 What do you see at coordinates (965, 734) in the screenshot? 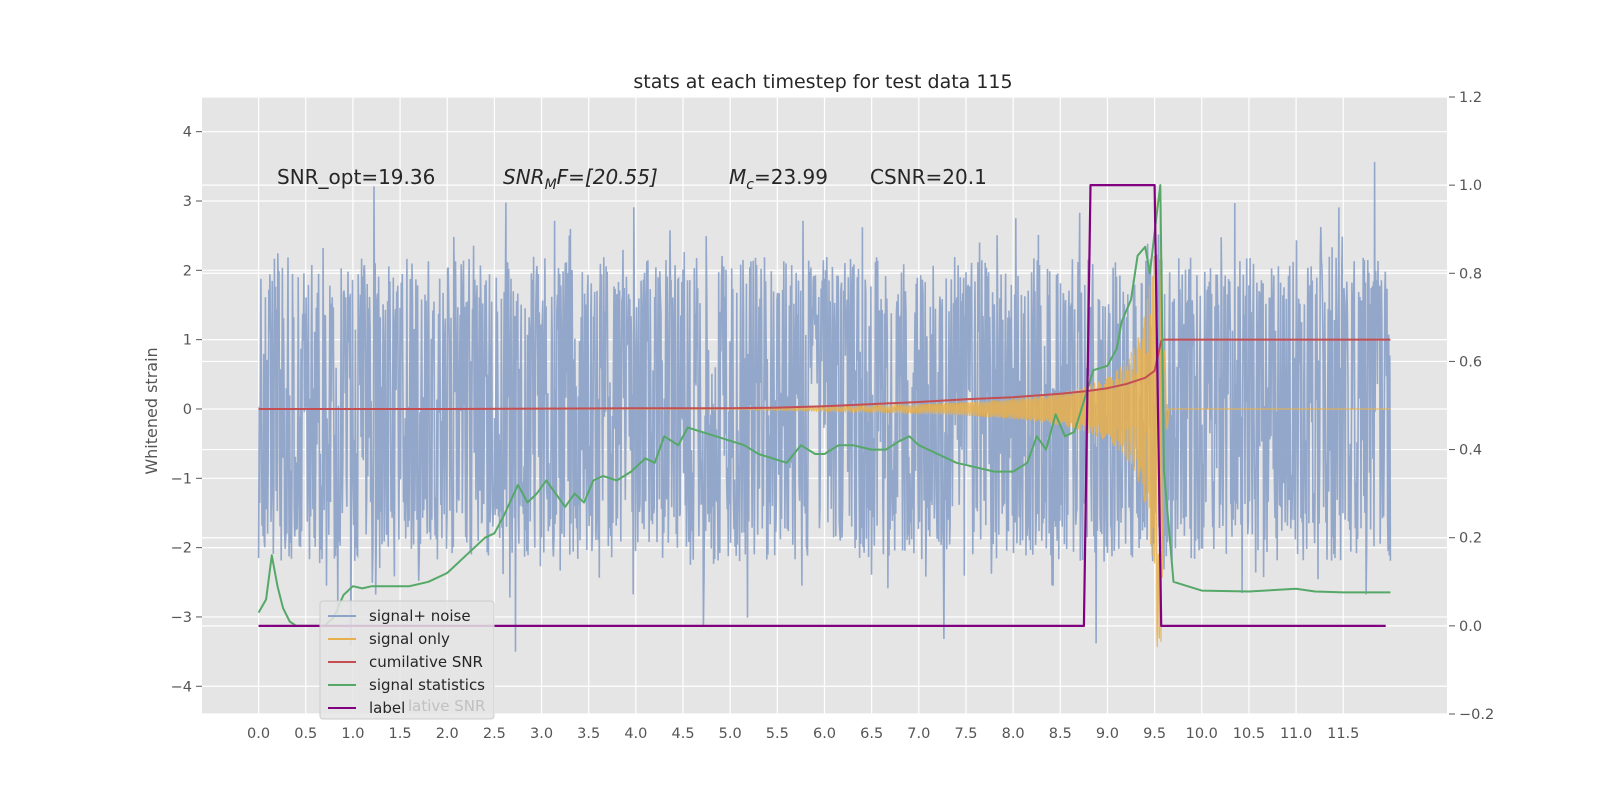
I see `x-tick-label: 7.5` at bounding box center [965, 734].